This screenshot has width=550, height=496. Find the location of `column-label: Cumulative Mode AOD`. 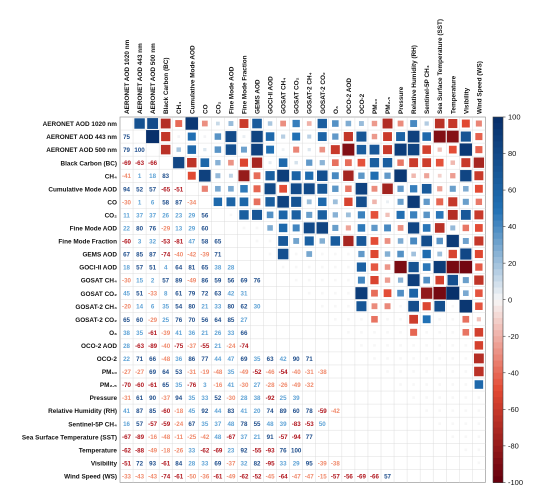

column-label: Cumulative Mode AOD is located at coordinates (192, 79).